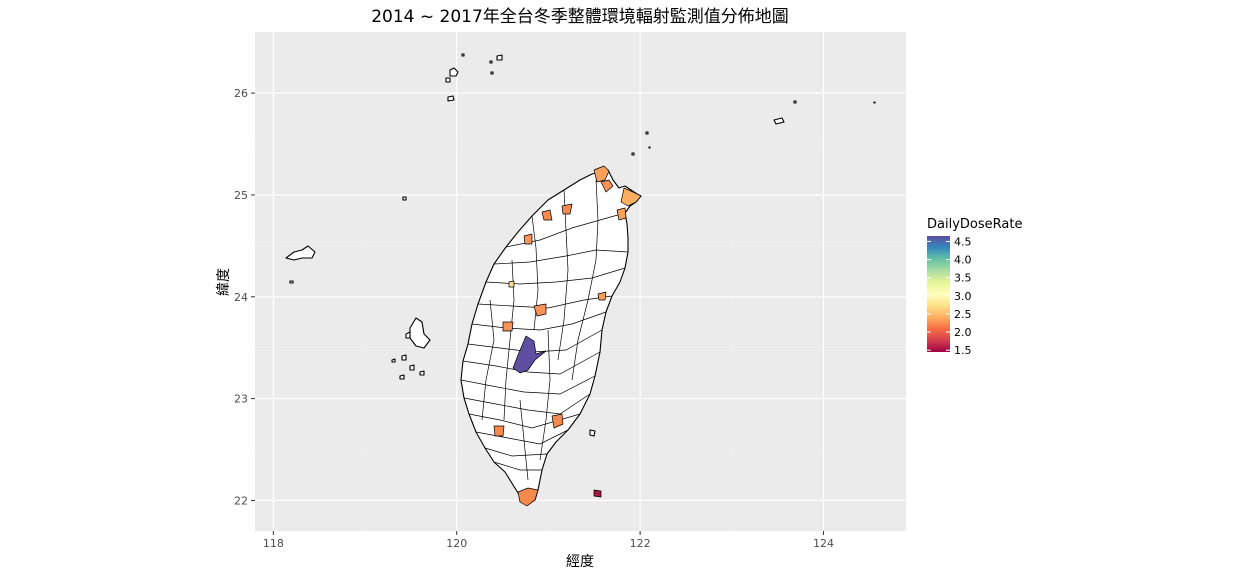 Image resolution: width=1248 pixels, height=576 pixels. I want to click on islet-chiwei, so click(874, 102).